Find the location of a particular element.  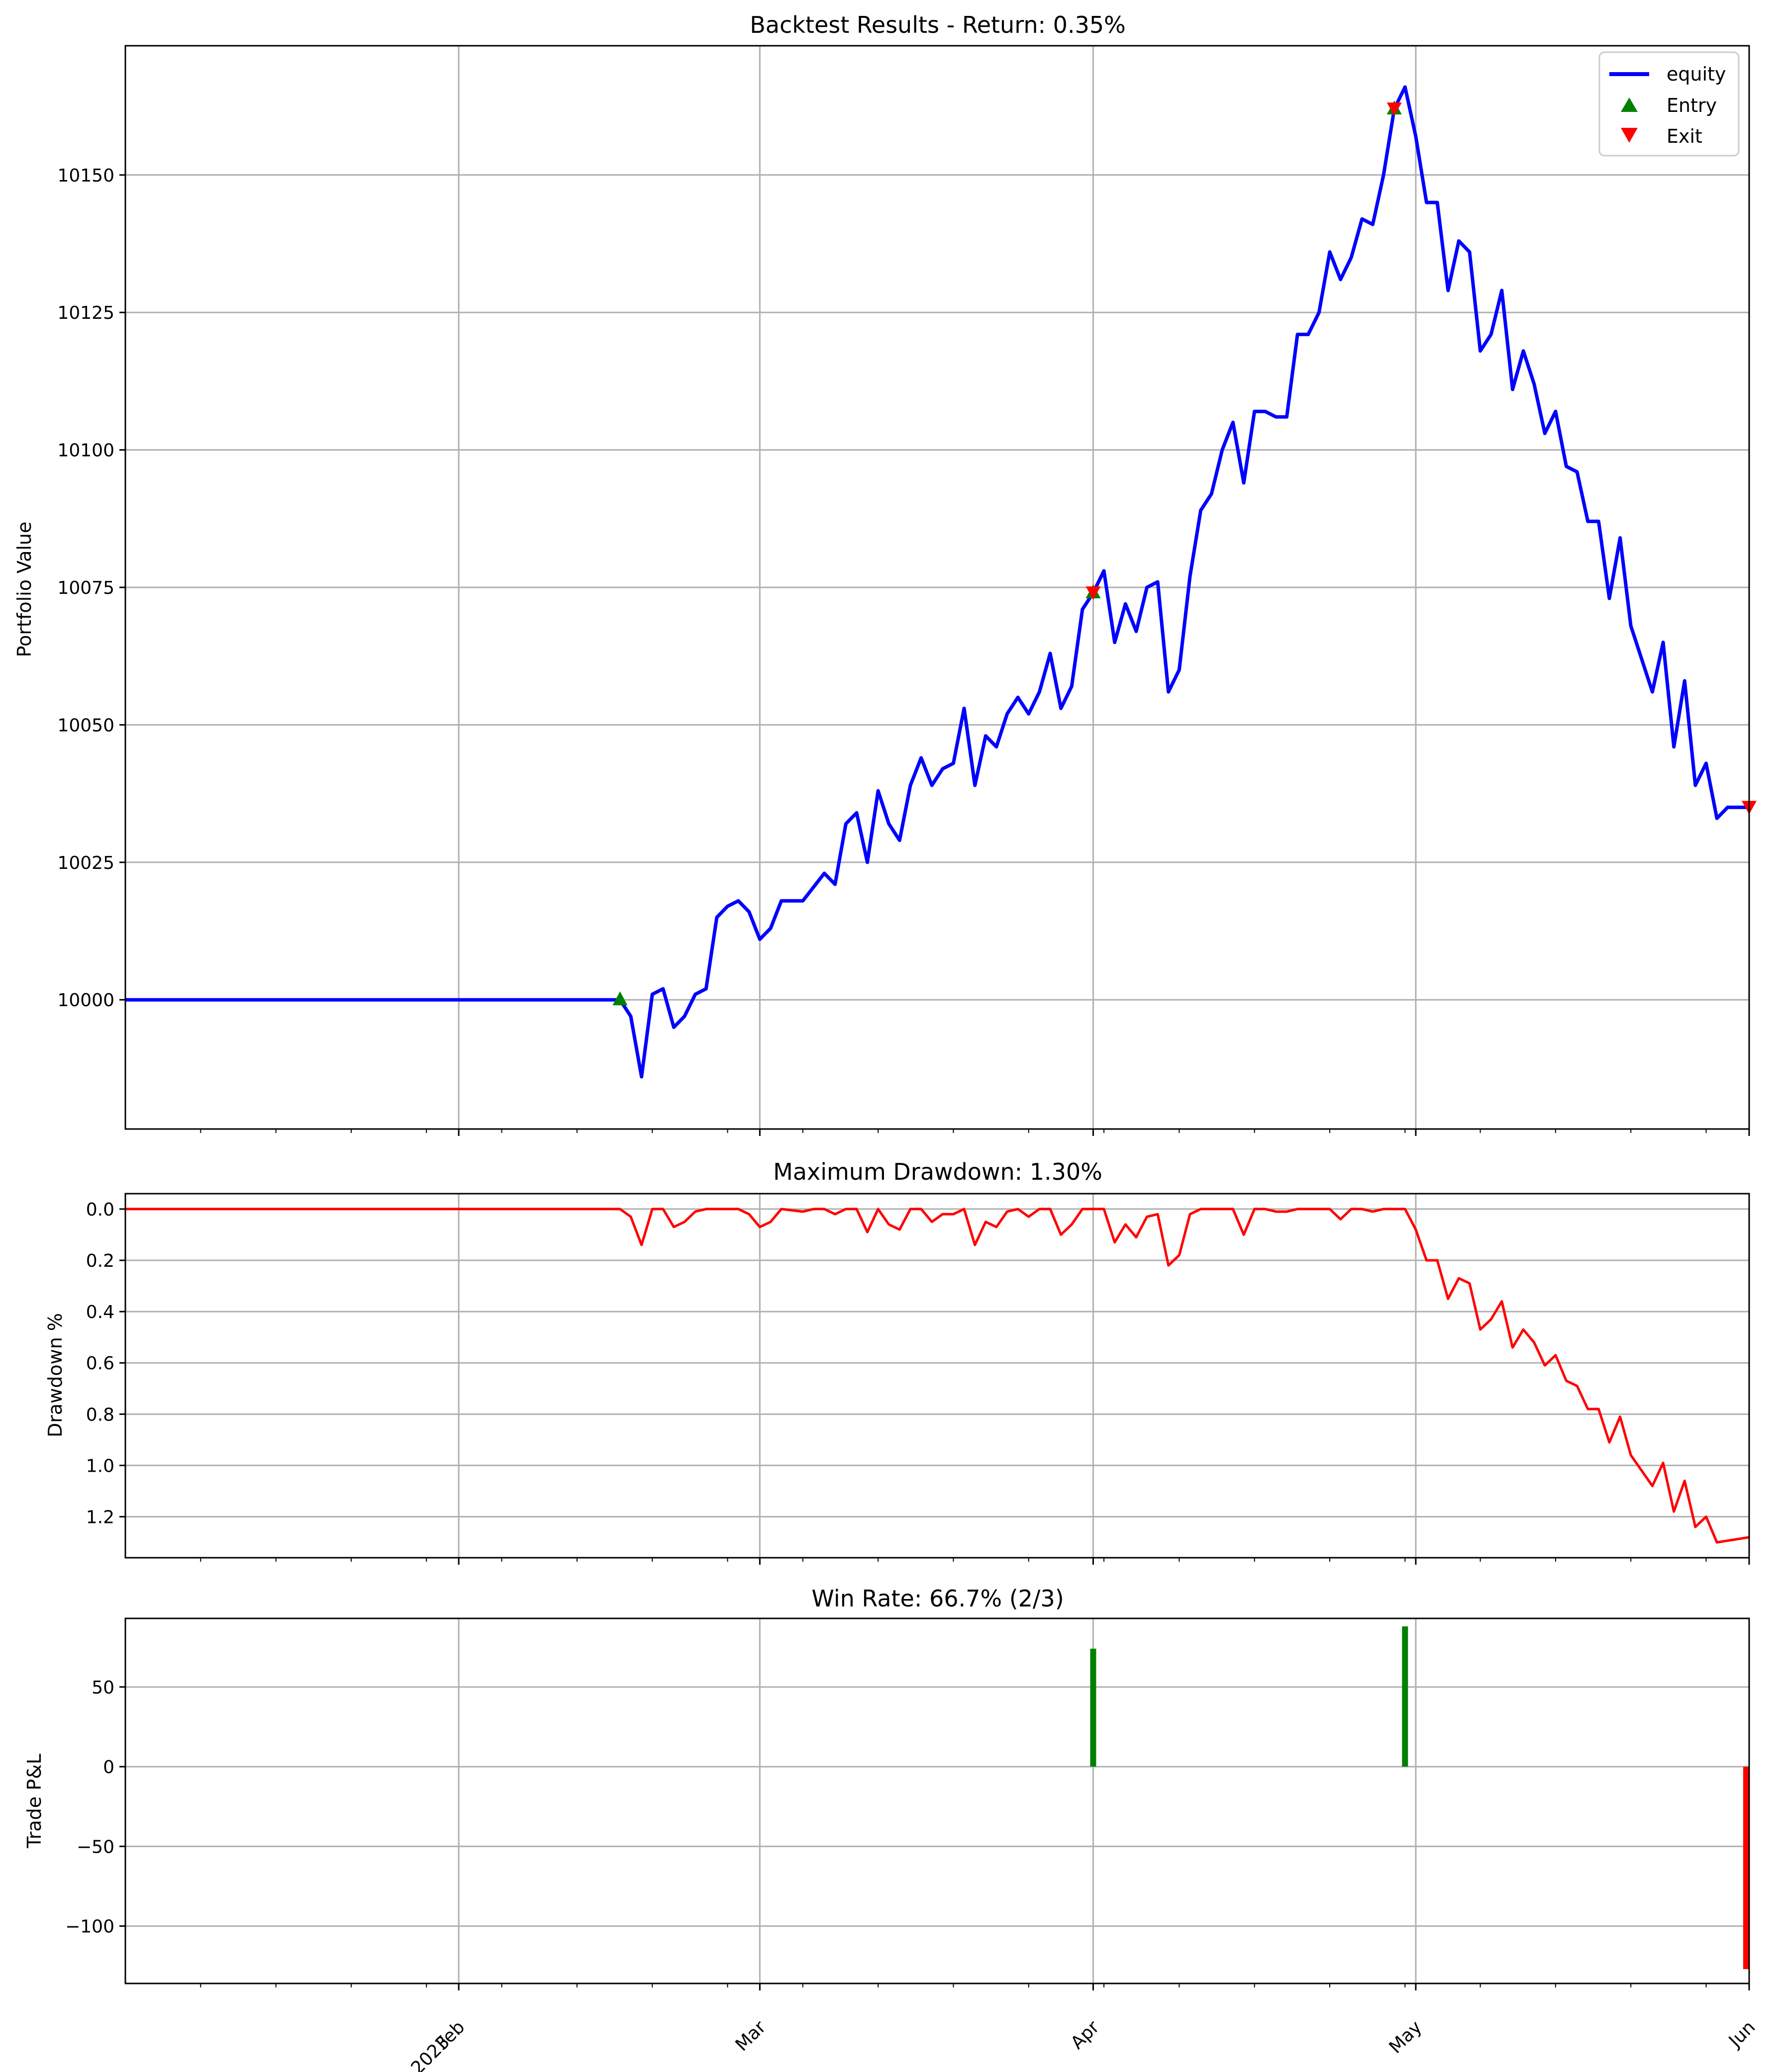

y-tick-label: 0.0 is located at coordinates (100, 1210).